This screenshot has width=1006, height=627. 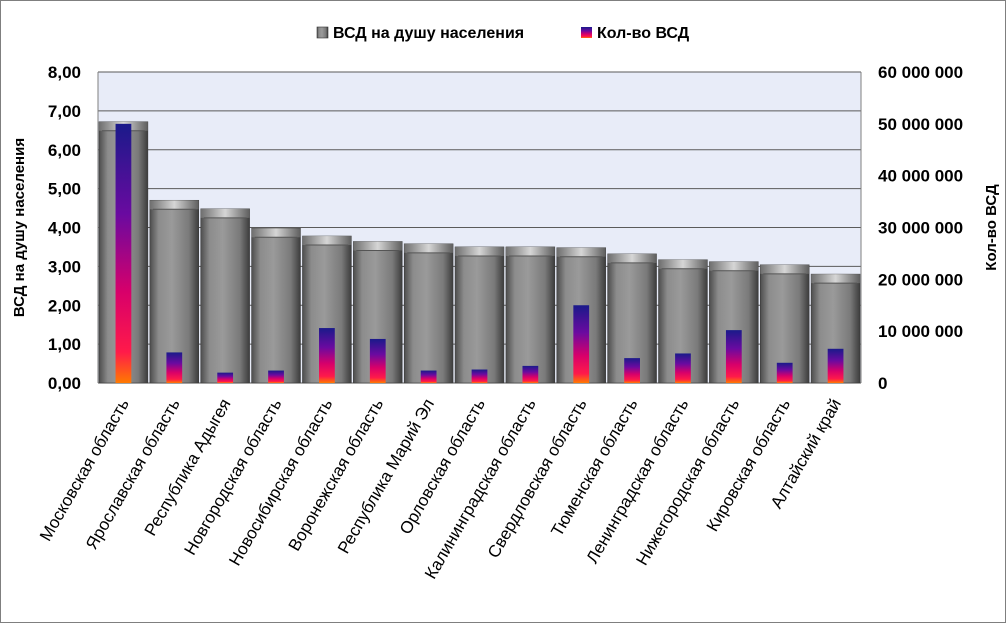 I want to click on y-tick-label: 5,00, so click(x=64, y=189).